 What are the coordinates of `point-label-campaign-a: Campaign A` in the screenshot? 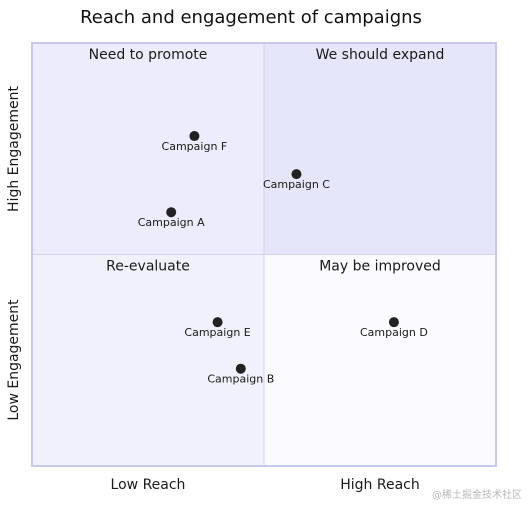 It's located at (171, 222).